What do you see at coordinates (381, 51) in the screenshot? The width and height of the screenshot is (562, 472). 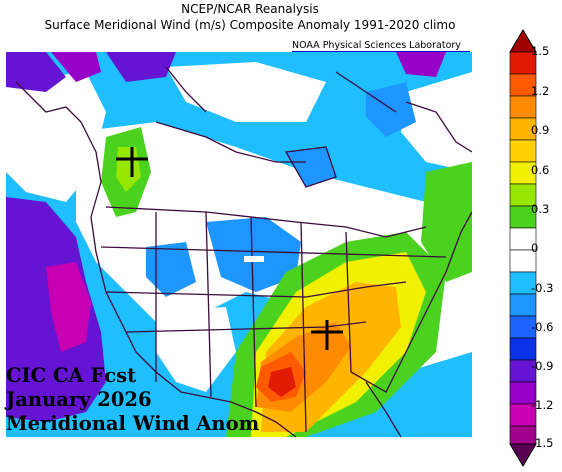 I see `credit-underline` at bounding box center [381, 51].